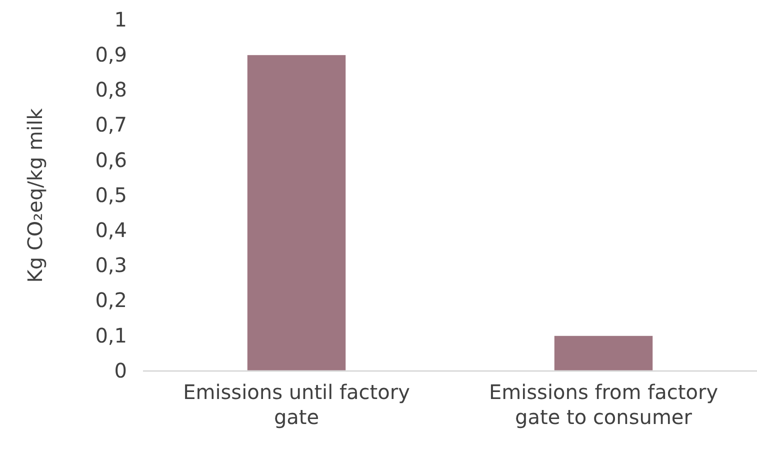 This screenshot has width=757, height=457. What do you see at coordinates (111, 230) in the screenshot?
I see `y-tick-label: 0,4` at bounding box center [111, 230].